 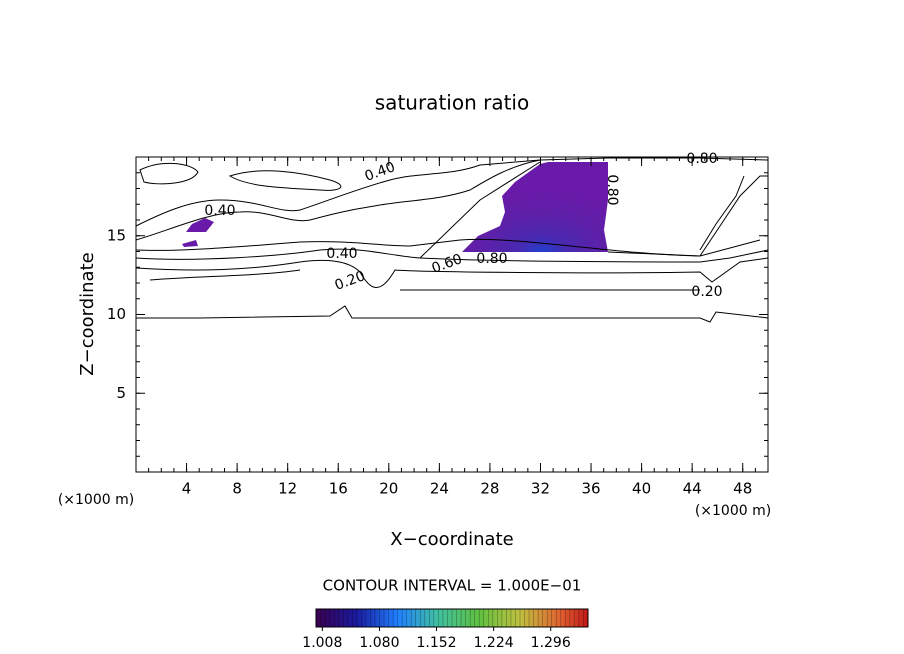 What do you see at coordinates (121, 393) in the screenshot?
I see `y-tick-label: 5` at bounding box center [121, 393].